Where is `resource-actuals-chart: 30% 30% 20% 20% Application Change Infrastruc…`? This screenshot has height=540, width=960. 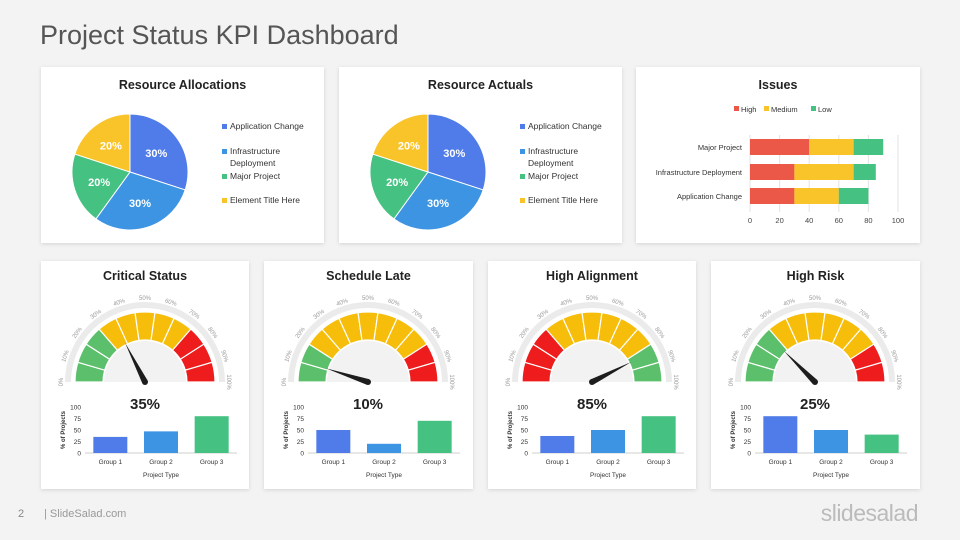
resource-actuals-chart: 30% 30% 20% 20% Application Change Infrastruc… is located at coordinates (485, 172).